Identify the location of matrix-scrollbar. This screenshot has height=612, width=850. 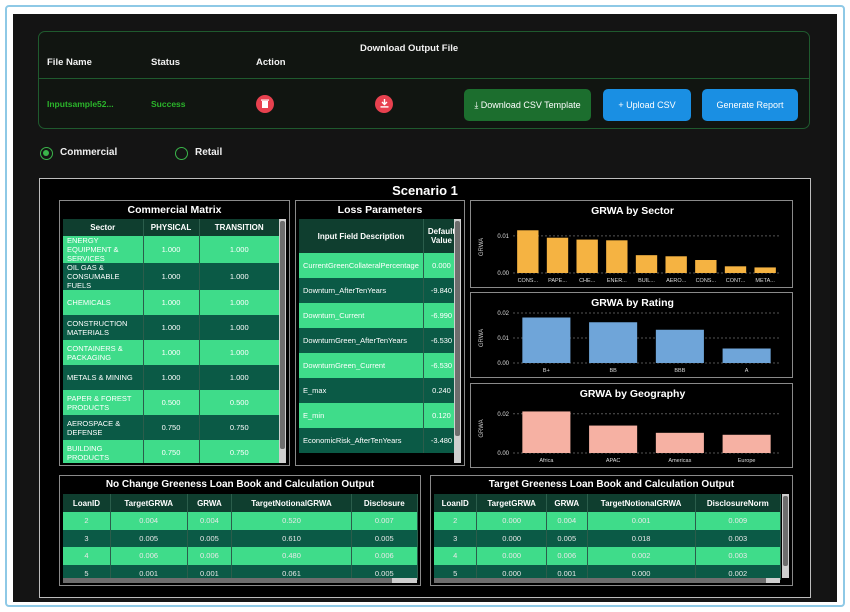
(282, 341).